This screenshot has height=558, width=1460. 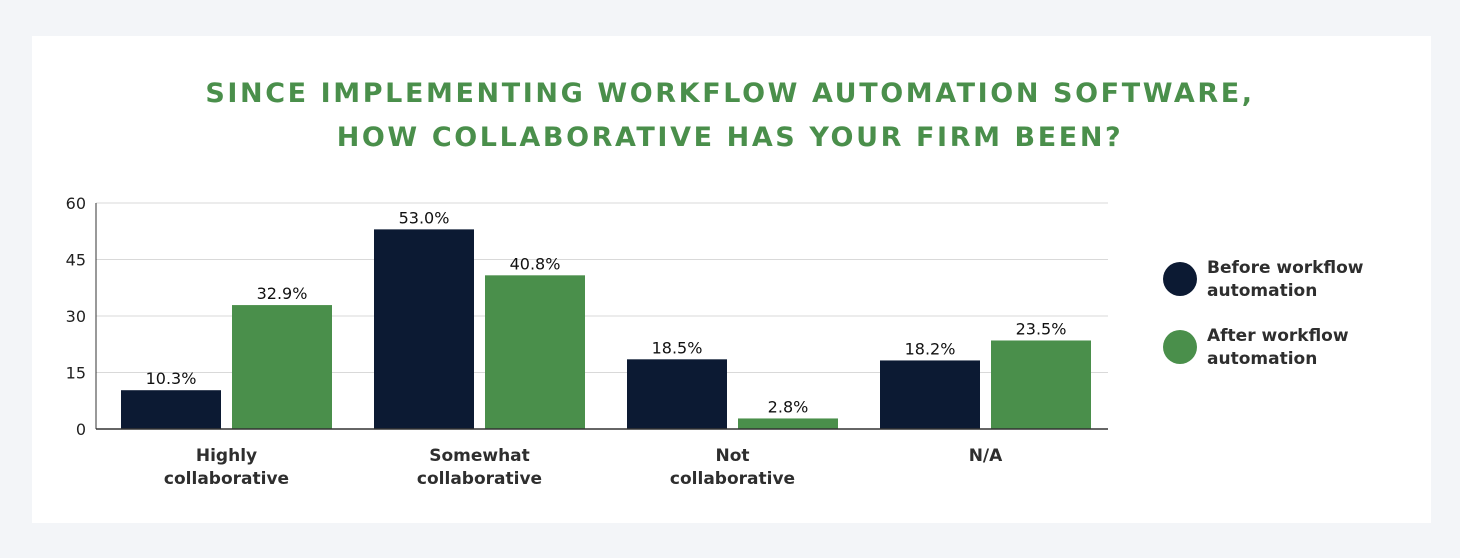 What do you see at coordinates (732, 479) in the screenshot?
I see `x-category-label-2-line-1: collaborative` at bounding box center [732, 479].